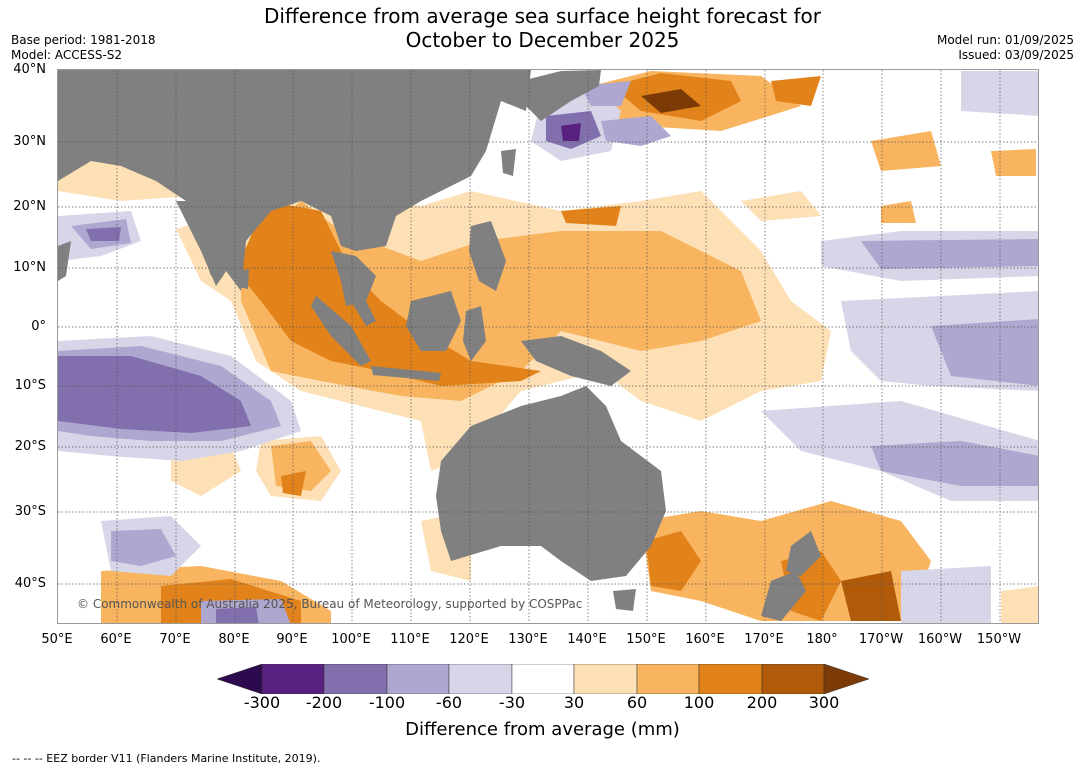 This screenshot has height=770, width=1085. What do you see at coordinates (29, 69) in the screenshot?
I see `lat-label-40n: 40°N` at bounding box center [29, 69].